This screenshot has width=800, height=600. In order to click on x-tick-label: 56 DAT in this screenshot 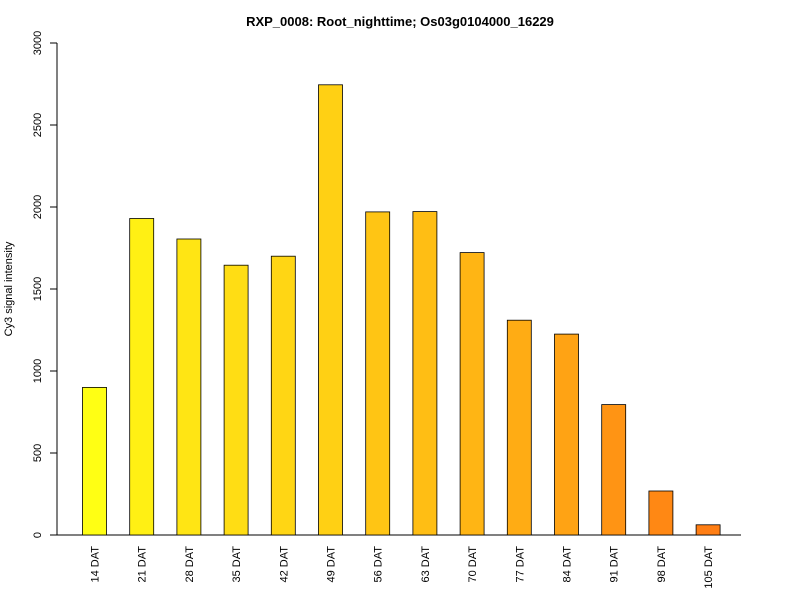, I will do `click(379, 564)`.